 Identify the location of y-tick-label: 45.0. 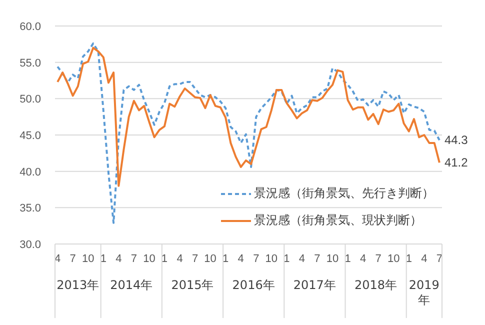
(30, 136).